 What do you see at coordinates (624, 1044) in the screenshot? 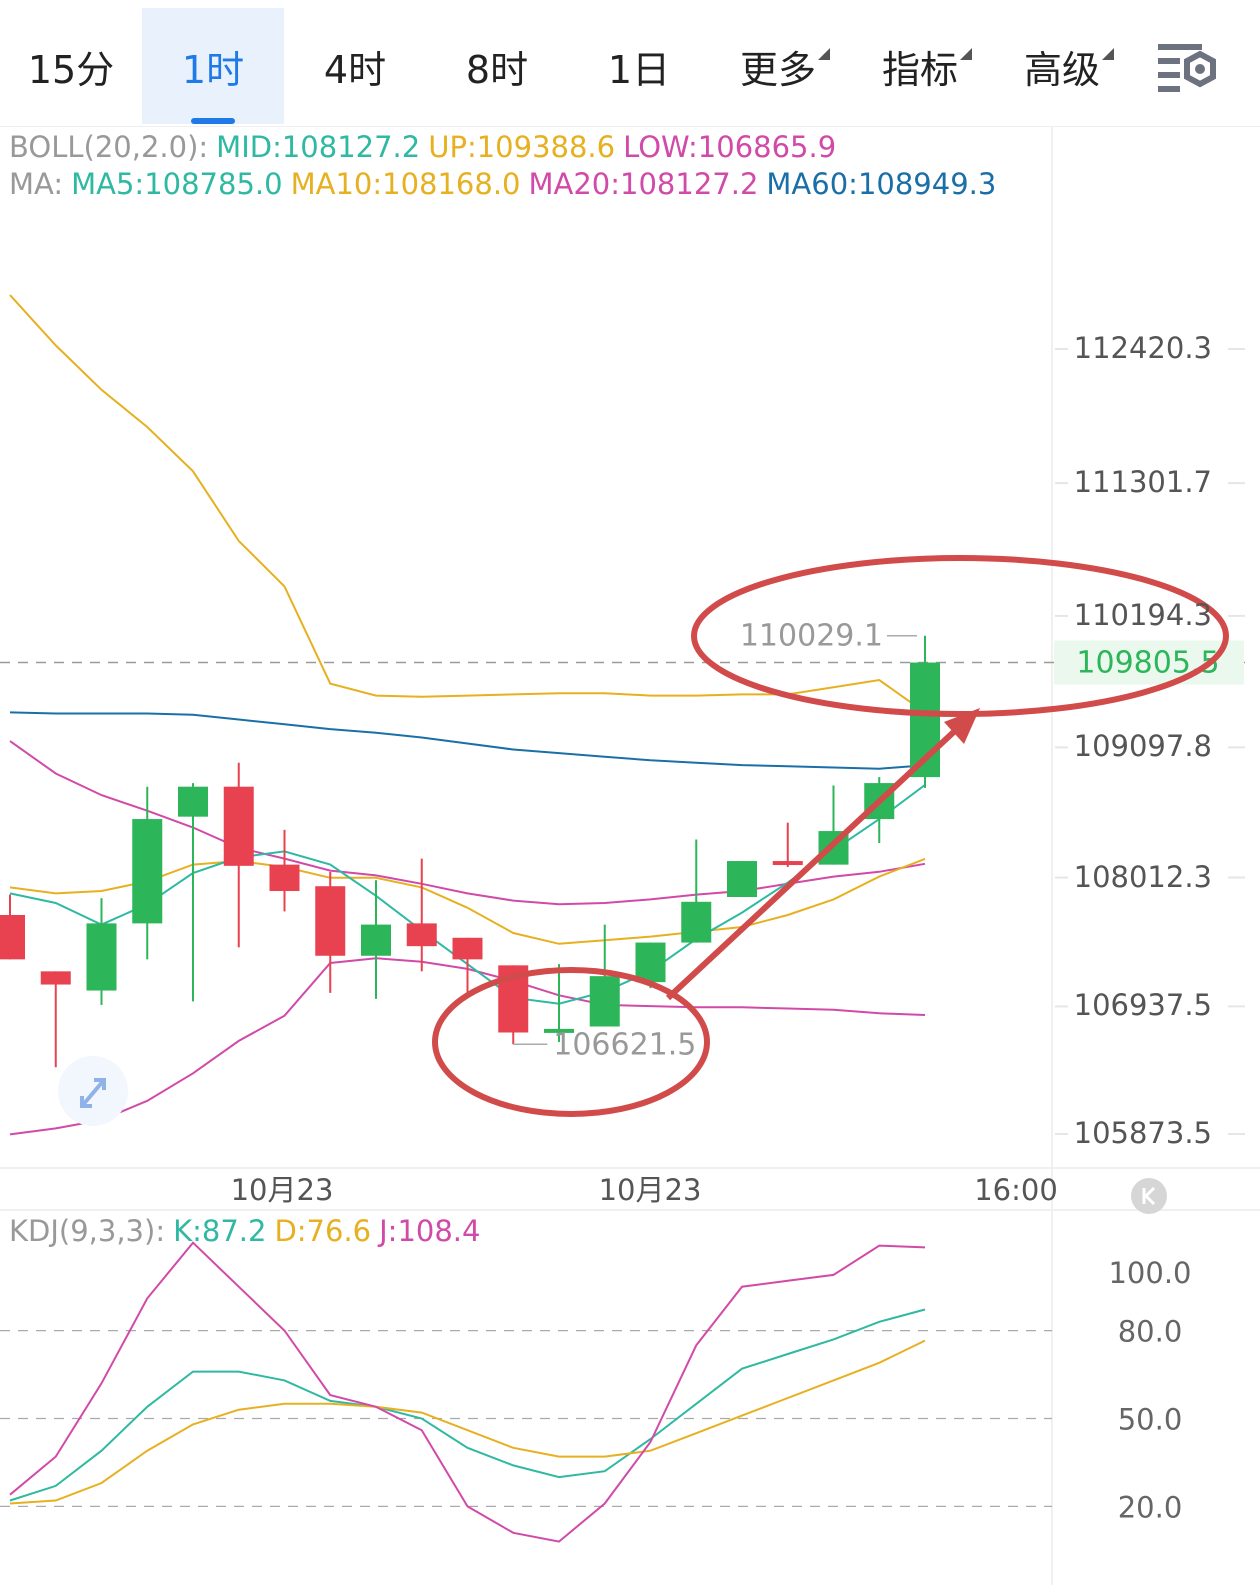
I see `low-price-marker: 106621.5` at bounding box center [624, 1044].